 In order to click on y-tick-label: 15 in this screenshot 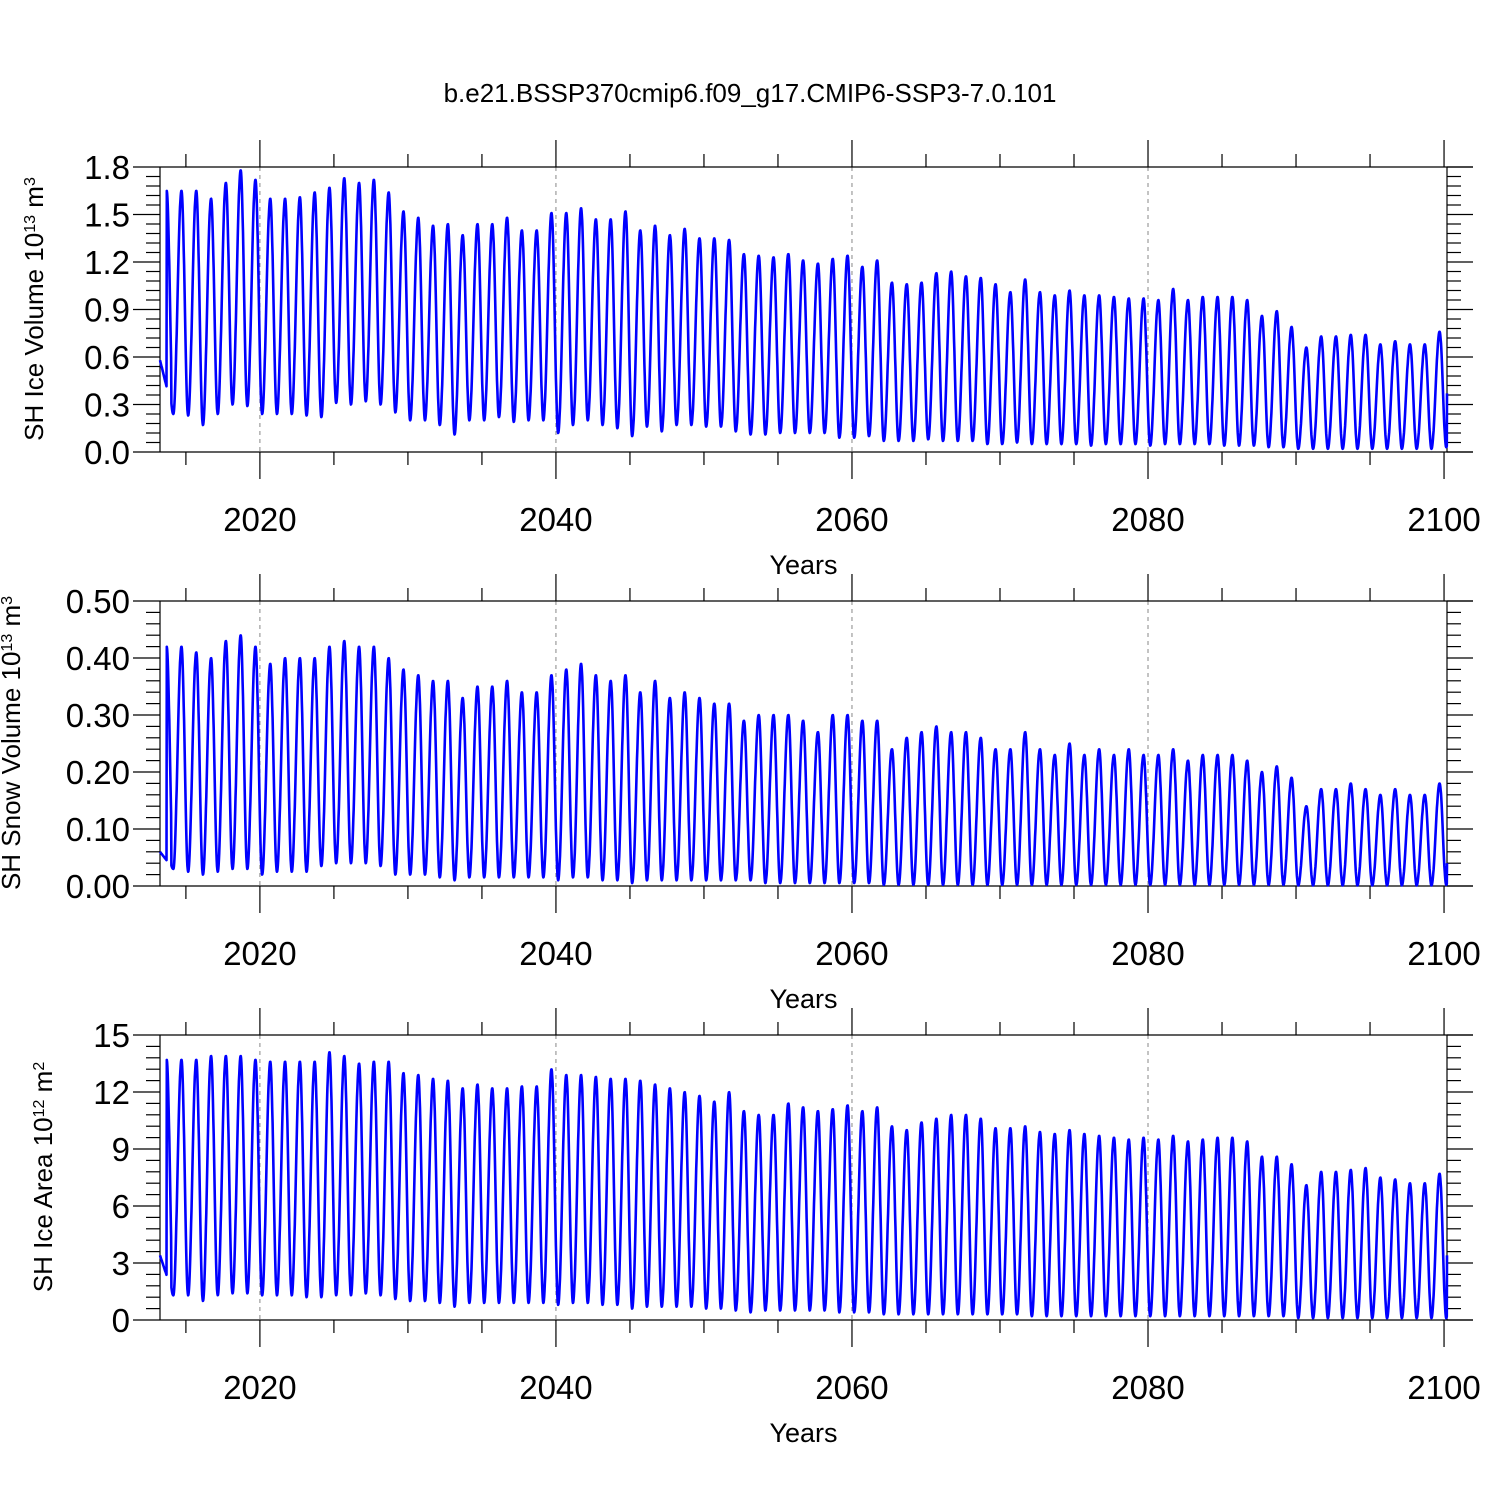, I will do `click(111, 1035)`.